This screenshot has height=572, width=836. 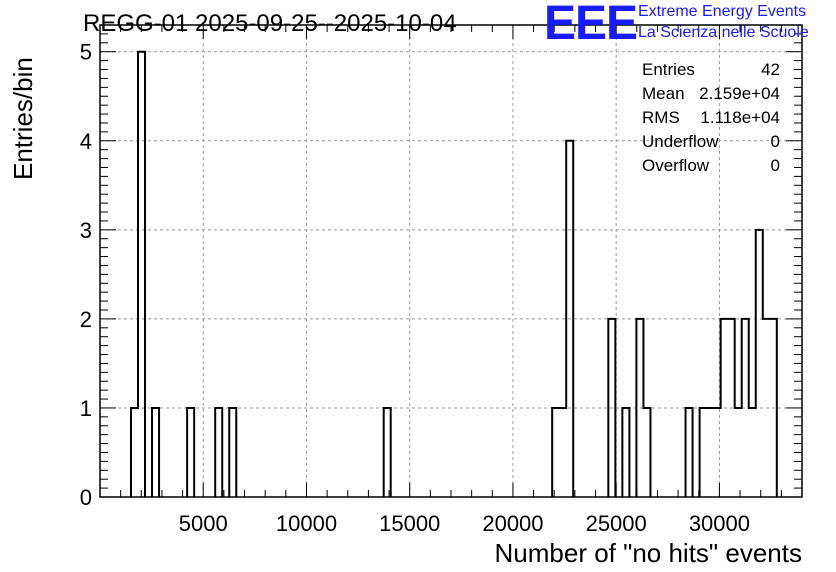 What do you see at coordinates (409, 523) in the screenshot?
I see `x-tick-label: 15000` at bounding box center [409, 523].